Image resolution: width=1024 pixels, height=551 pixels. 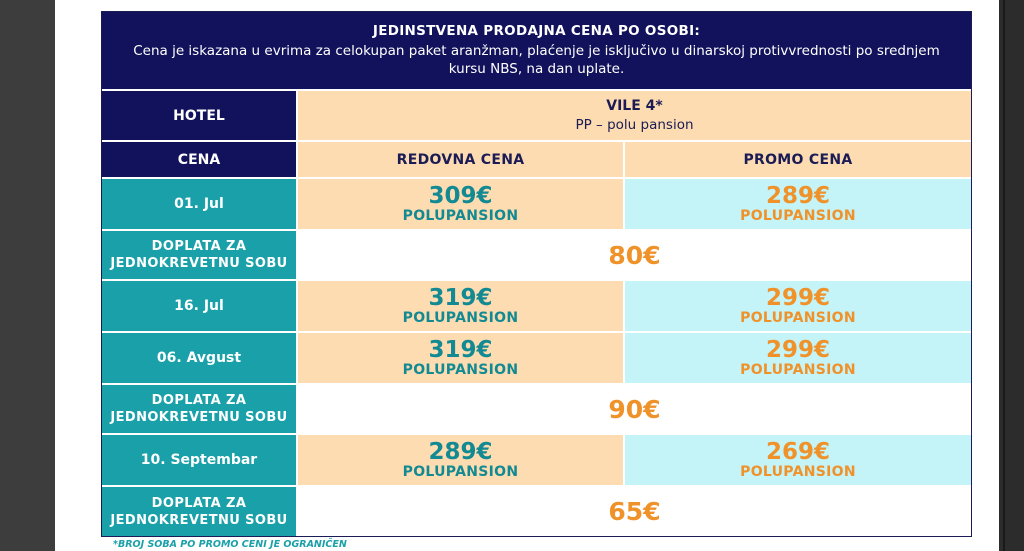 I want to click on supplement-value-cell: 65€, so click(x=634, y=511).